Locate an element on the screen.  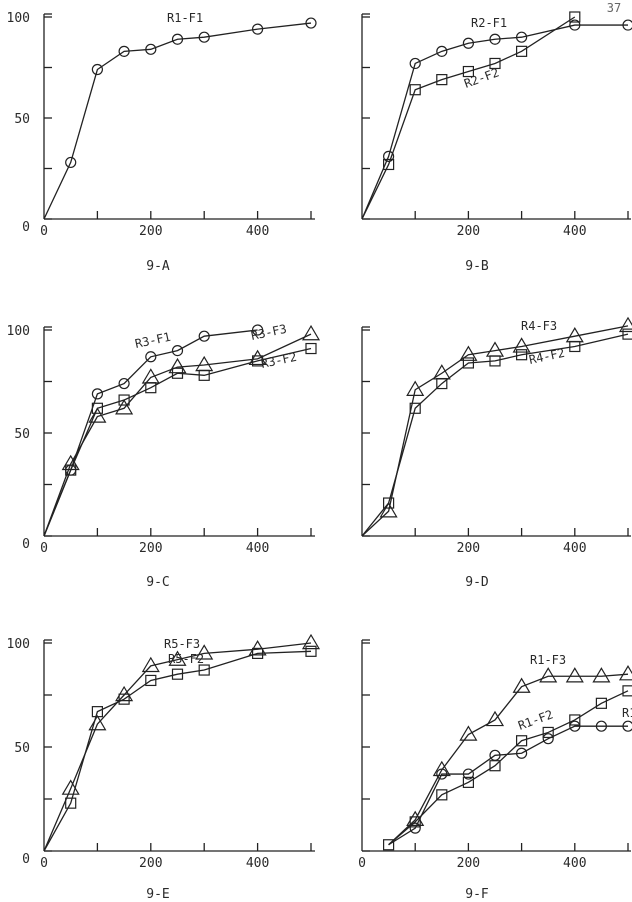
series-label: R3-F2 is located at coordinates (279, 360).